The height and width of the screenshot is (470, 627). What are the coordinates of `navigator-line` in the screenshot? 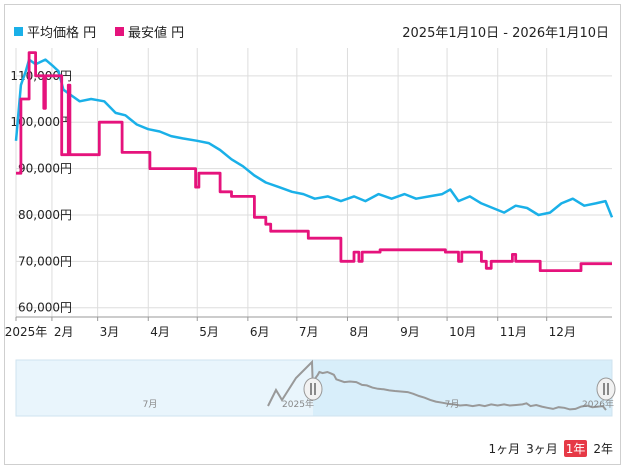 It's located at (437, 385).